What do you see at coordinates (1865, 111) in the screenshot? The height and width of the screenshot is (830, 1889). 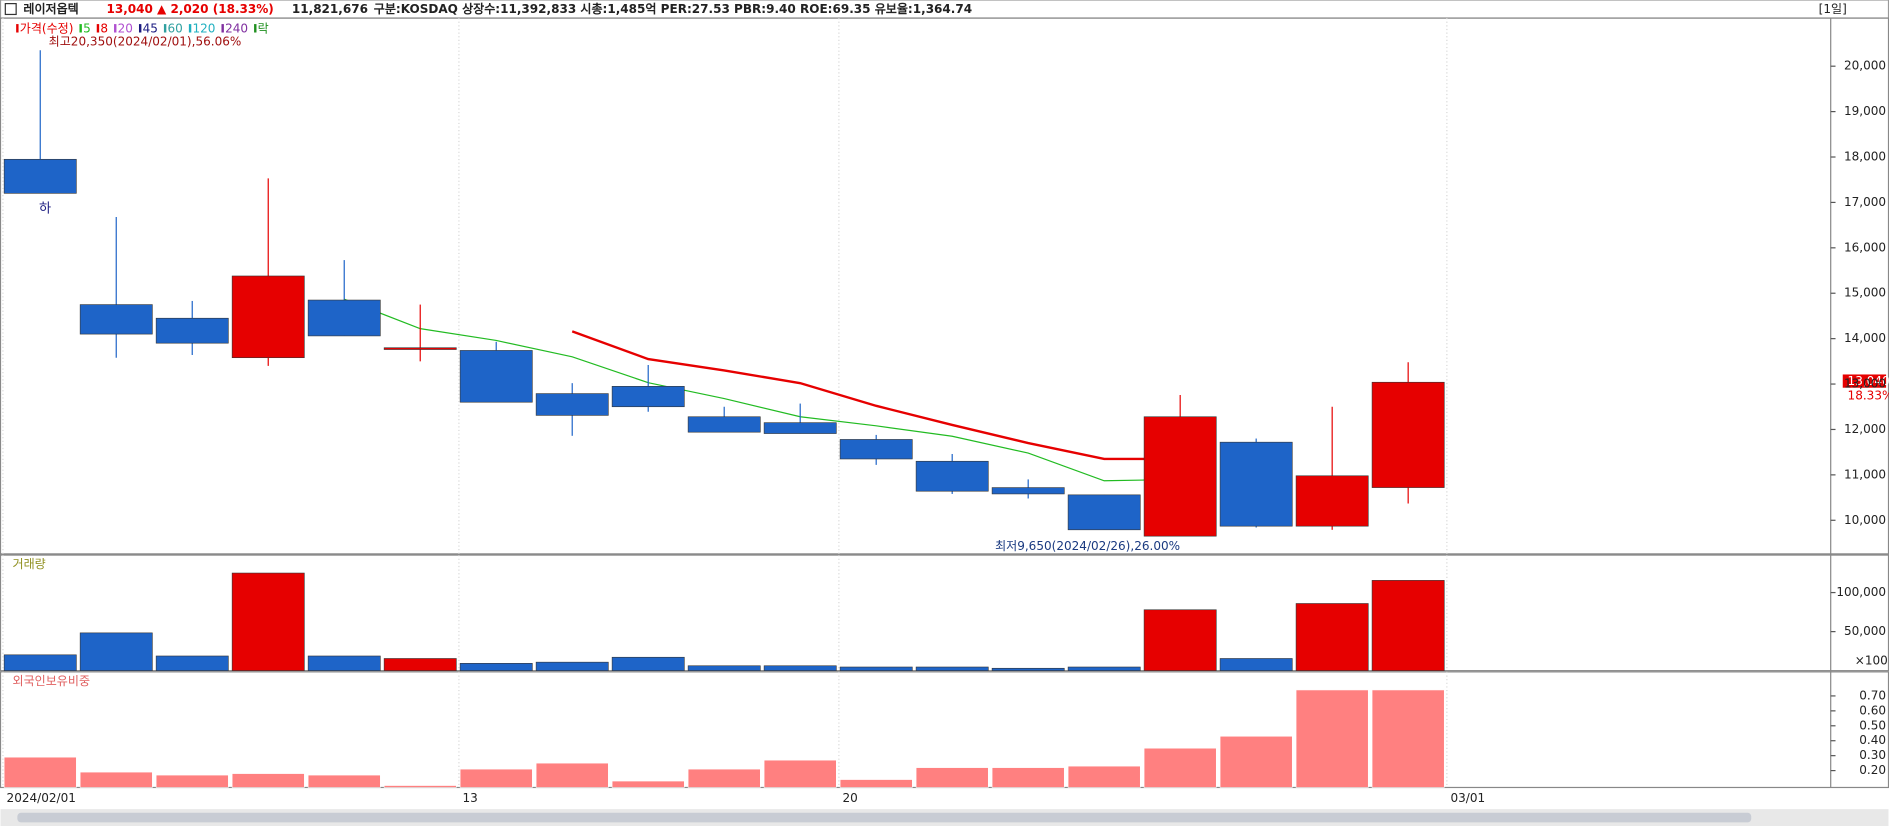 I see `y-tick-label: 19,000` at bounding box center [1865, 111].